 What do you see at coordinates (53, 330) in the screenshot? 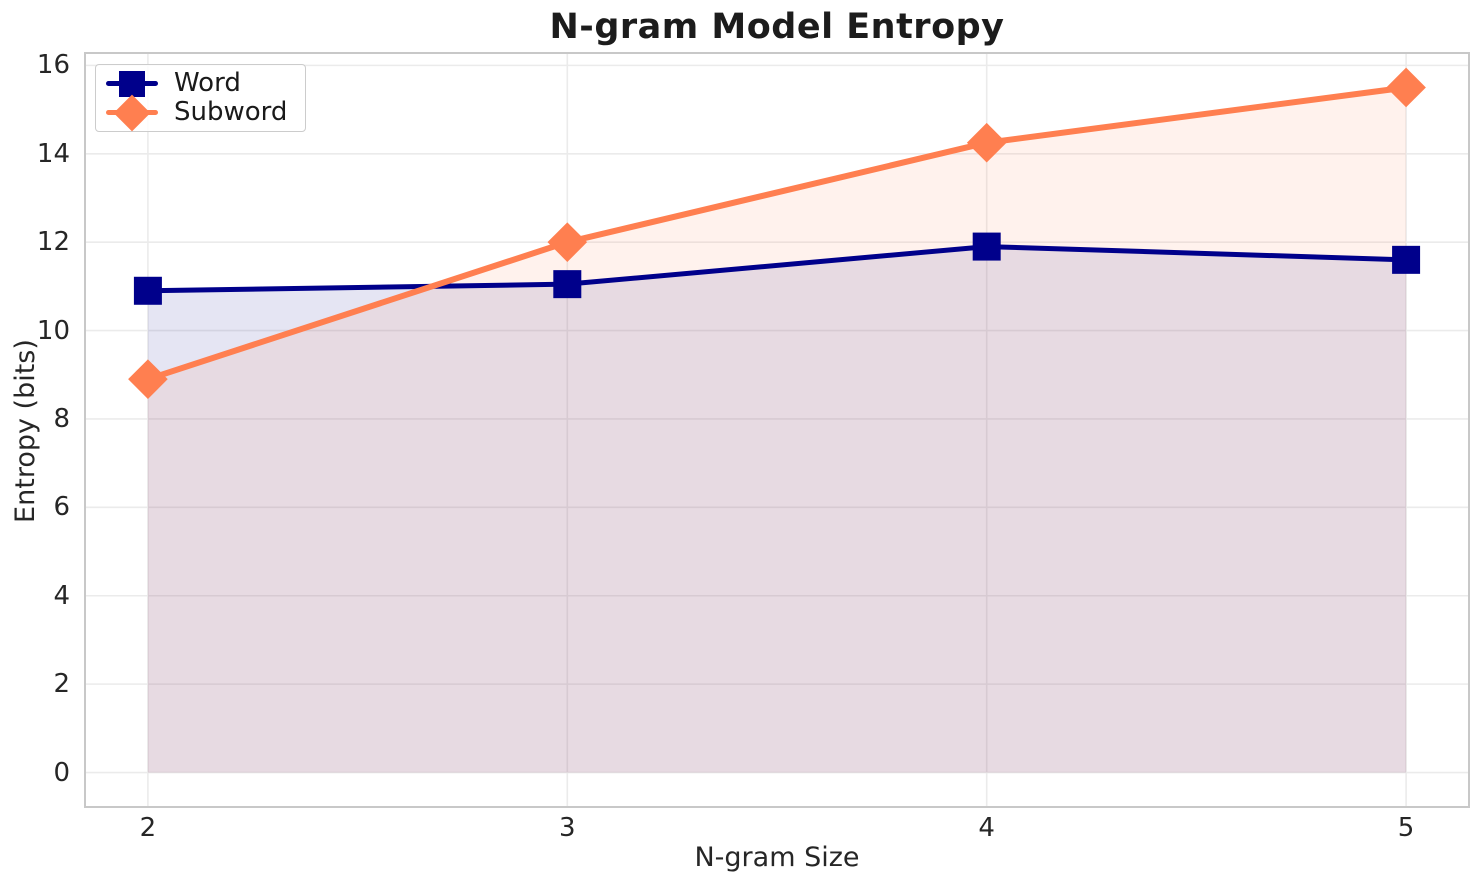
I see `y-tick-label: 10` at bounding box center [53, 330].